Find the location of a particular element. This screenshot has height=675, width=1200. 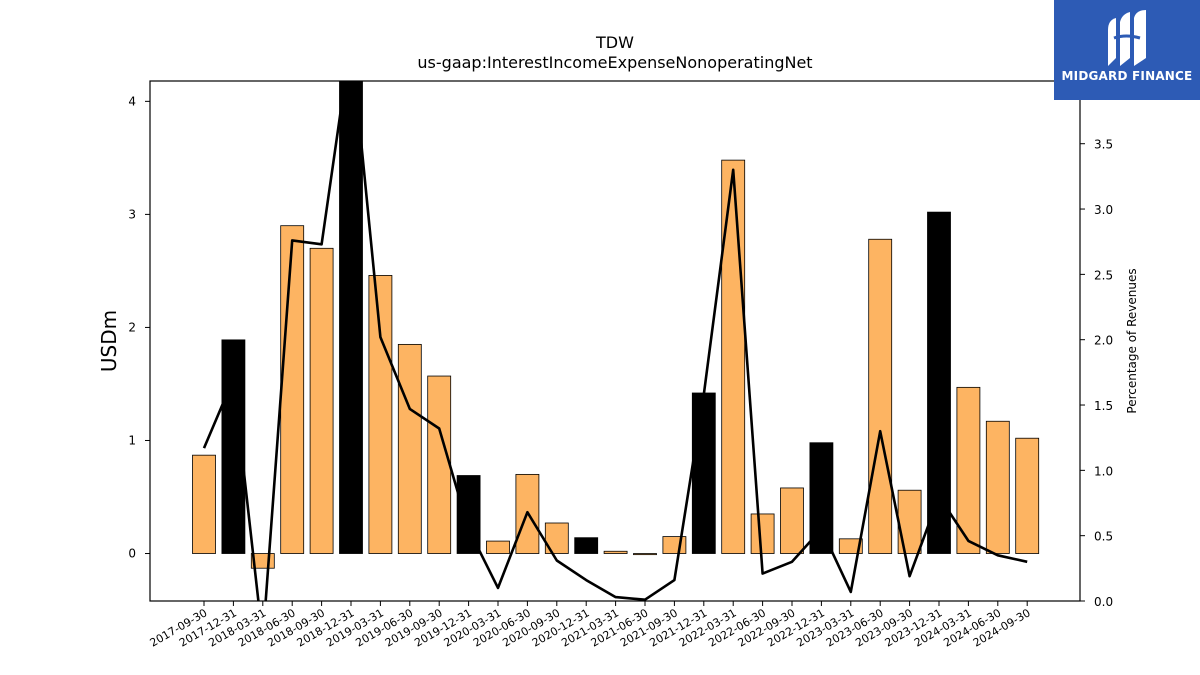

left-tick-label: 2 is located at coordinates (132, 327).